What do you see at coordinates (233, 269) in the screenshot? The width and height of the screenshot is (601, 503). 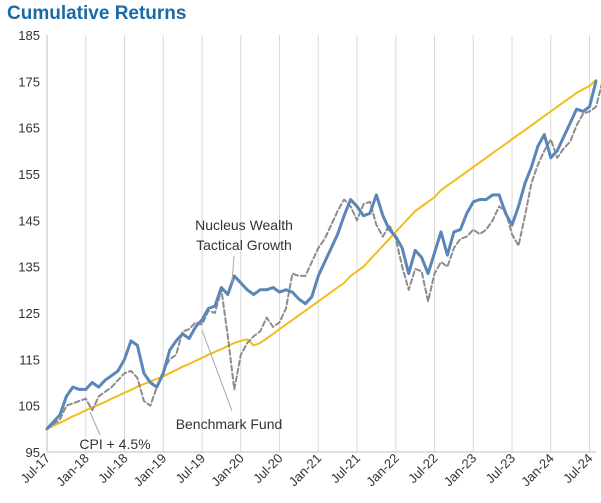 I see `nucleus-annotation-leader` at bounding box center [233, 269].